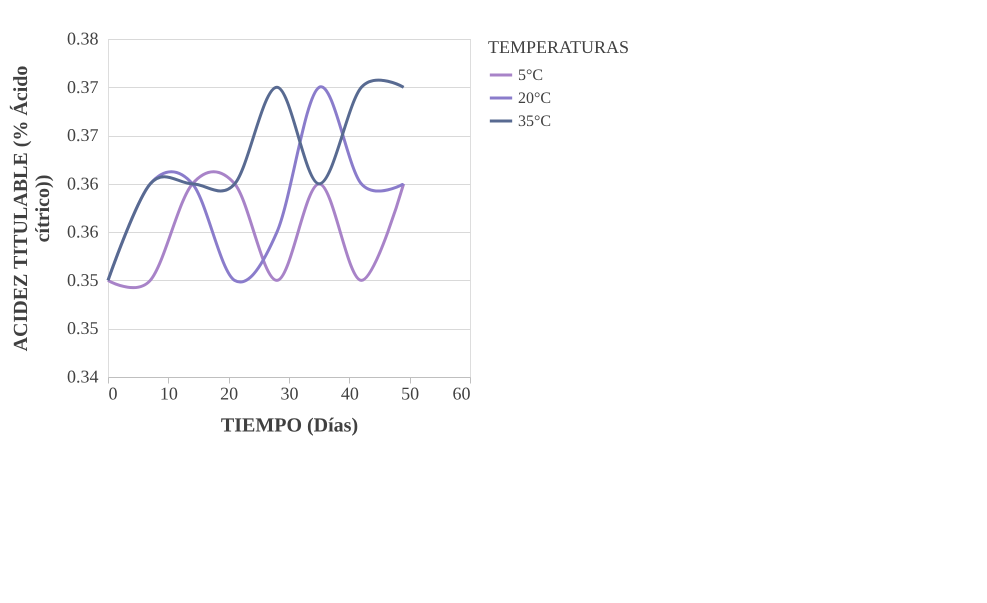  I want to click on legend-title: TEMPERATURAS, so click(559, 47).